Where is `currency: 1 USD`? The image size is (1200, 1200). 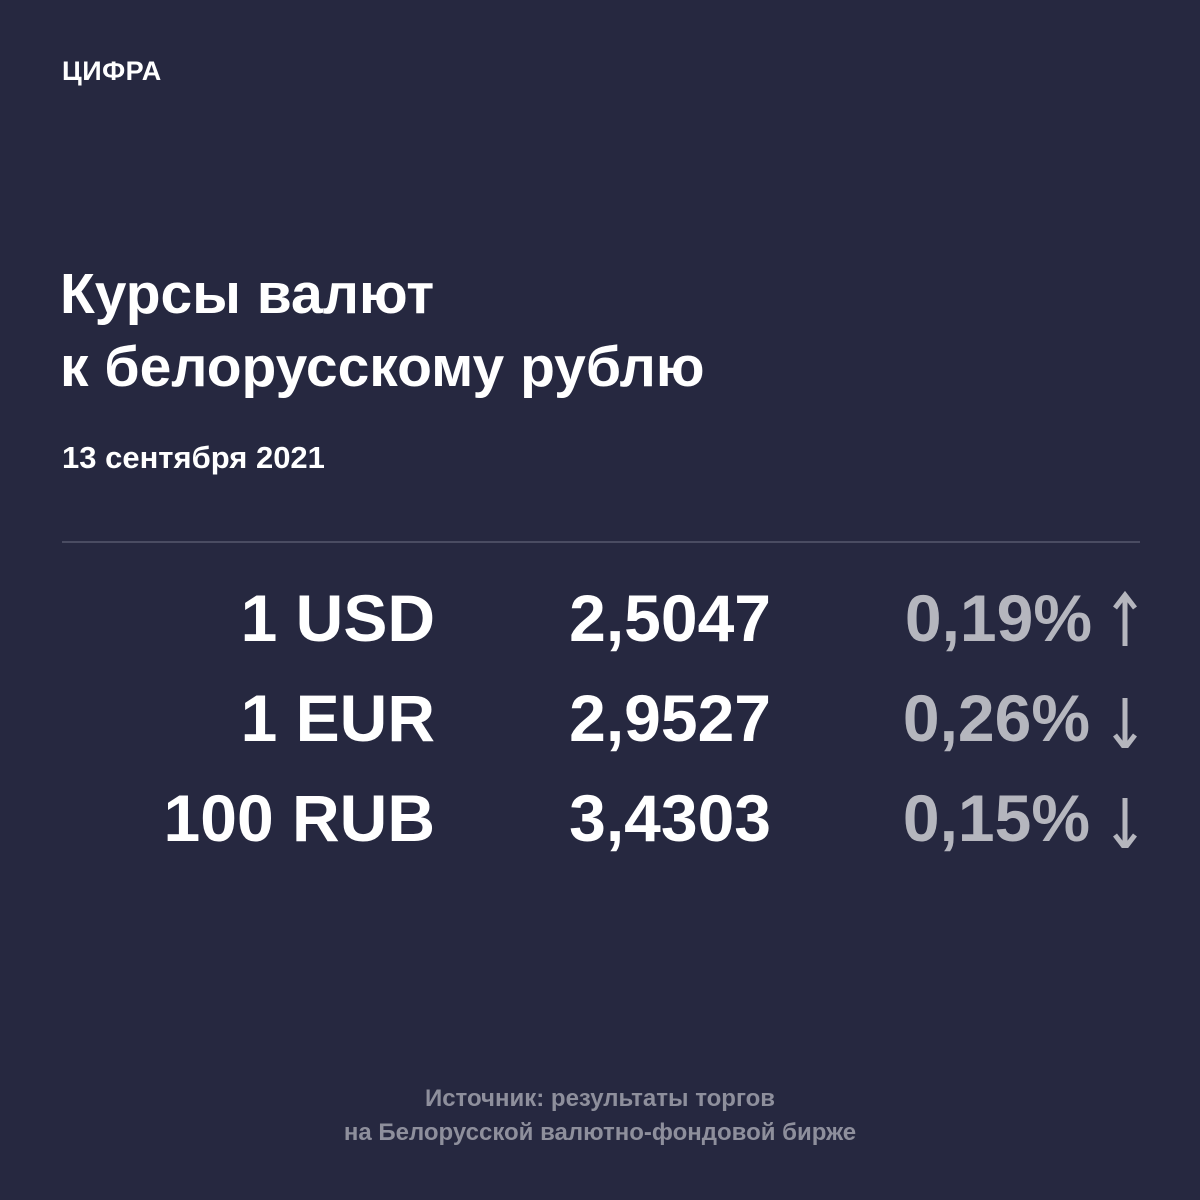 currency: 1 USD is located at coordinates (337, 618).